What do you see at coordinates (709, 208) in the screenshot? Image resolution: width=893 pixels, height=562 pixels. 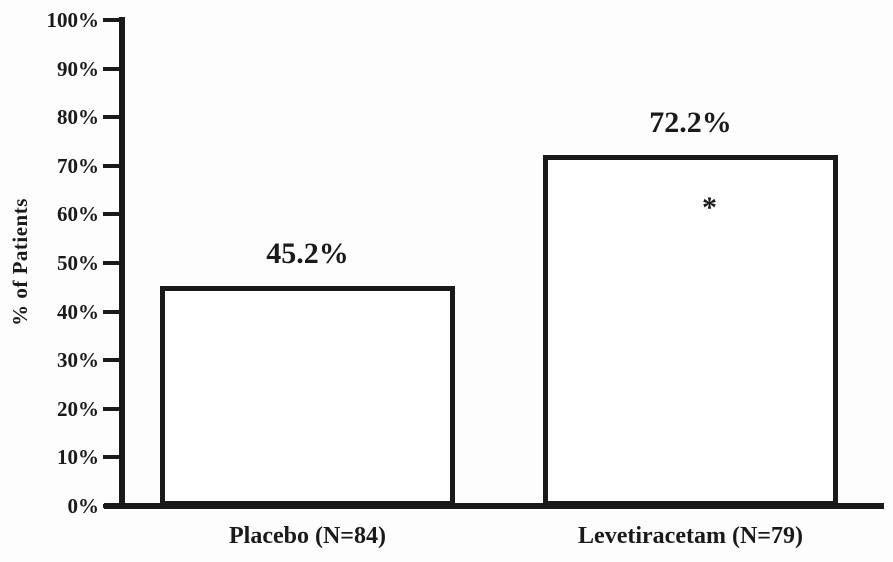 I see `significance-asterisk: *` at bounding box center [709, 208].